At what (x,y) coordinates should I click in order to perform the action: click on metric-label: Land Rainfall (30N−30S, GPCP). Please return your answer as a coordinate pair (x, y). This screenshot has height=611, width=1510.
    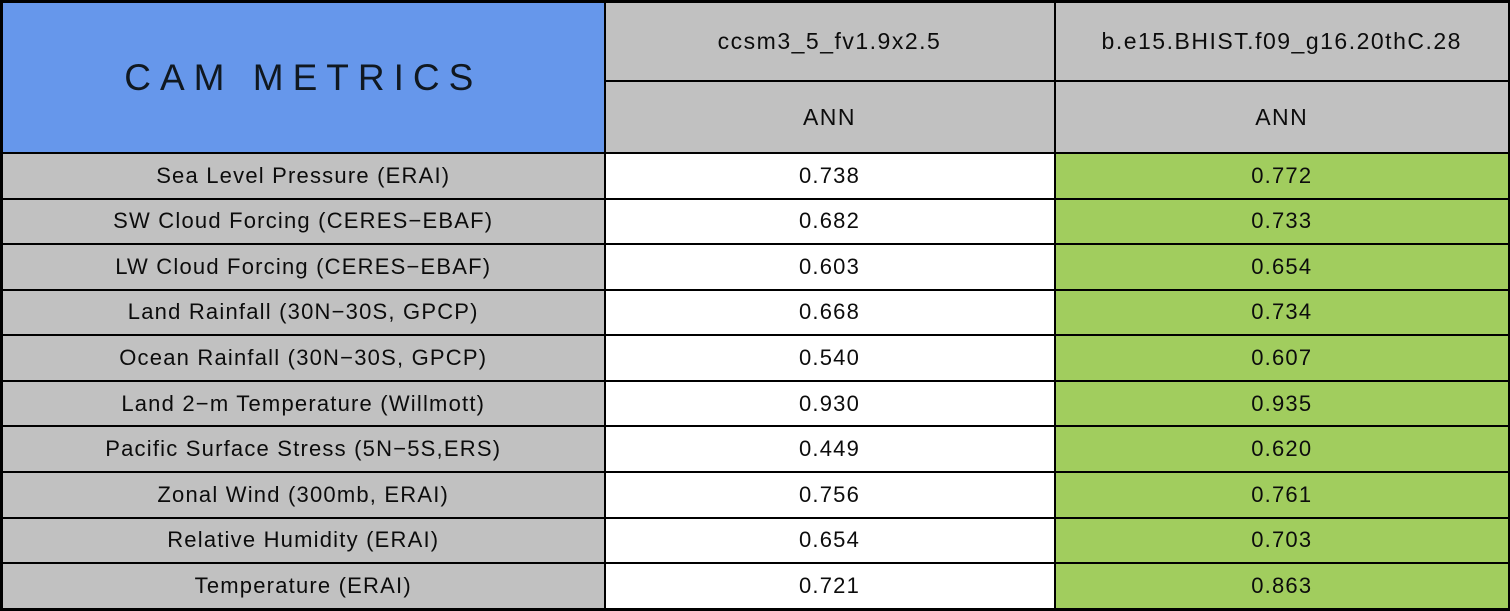
    Looking at the image, I should click on (303, 312).